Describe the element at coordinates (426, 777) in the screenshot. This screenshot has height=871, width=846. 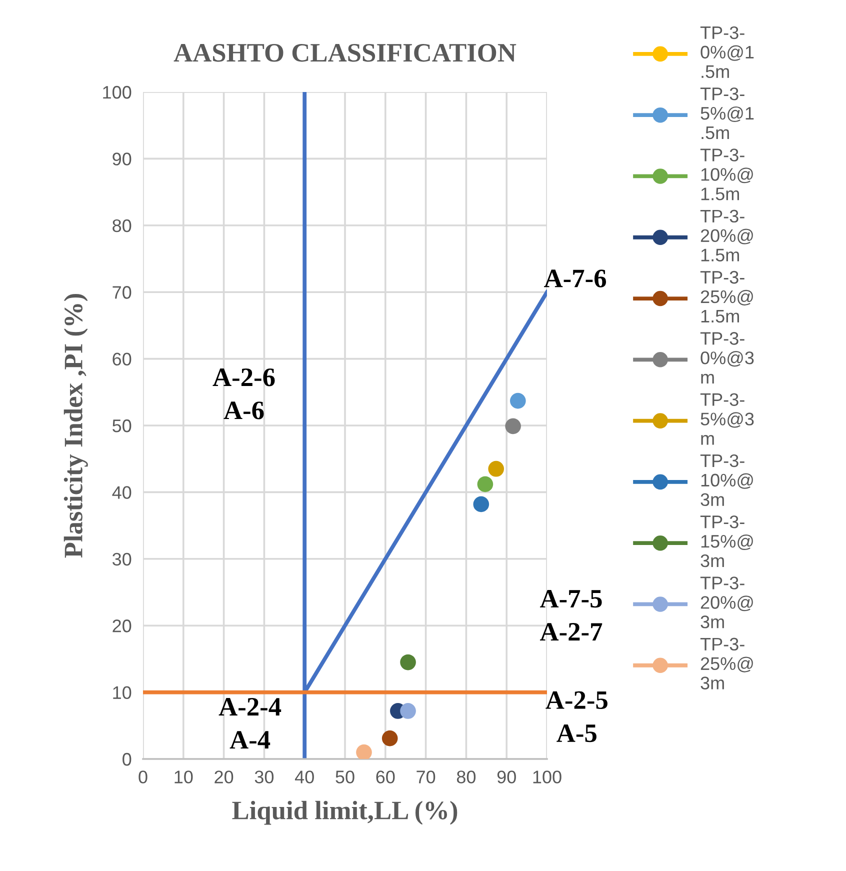
I see `x-tick-label: 70` at that location.